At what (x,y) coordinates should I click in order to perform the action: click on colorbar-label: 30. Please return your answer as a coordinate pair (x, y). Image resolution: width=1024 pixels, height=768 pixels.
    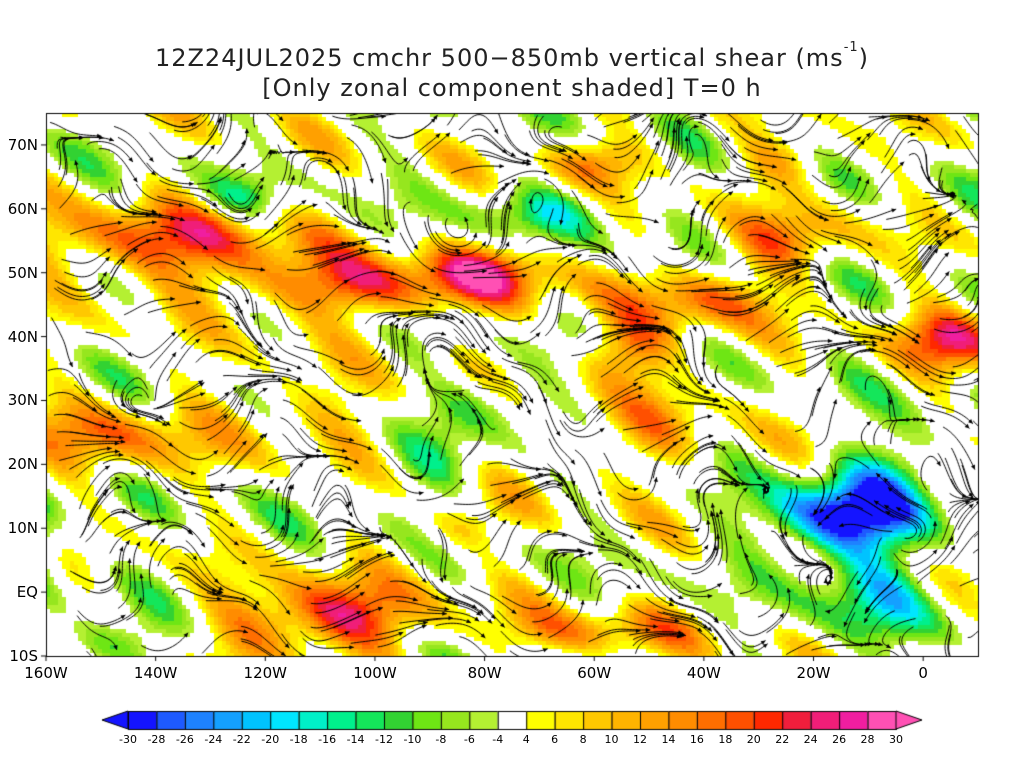
    Looking at the image, I should click on (896, 739).